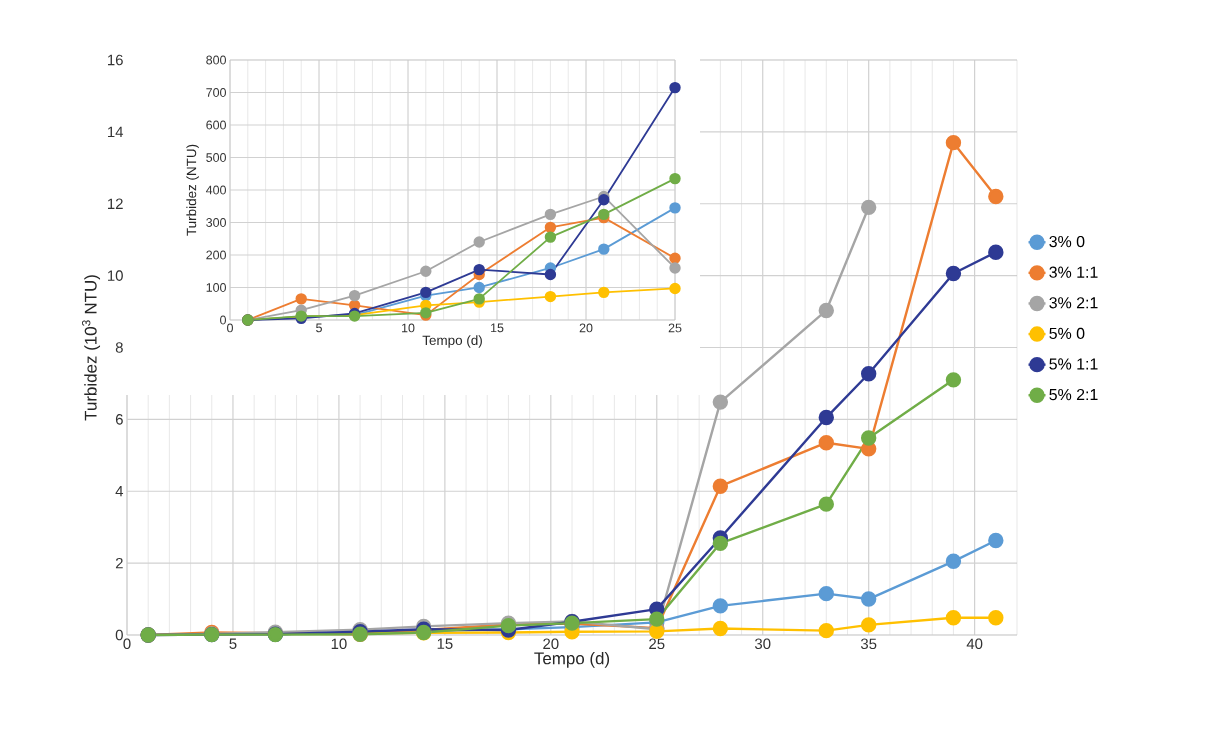 The height and width of the screenshot is (731, 1205). Describe the element at coordinates (116, 131) in the screenshot. I see `y-tick-label: 14` at that location.